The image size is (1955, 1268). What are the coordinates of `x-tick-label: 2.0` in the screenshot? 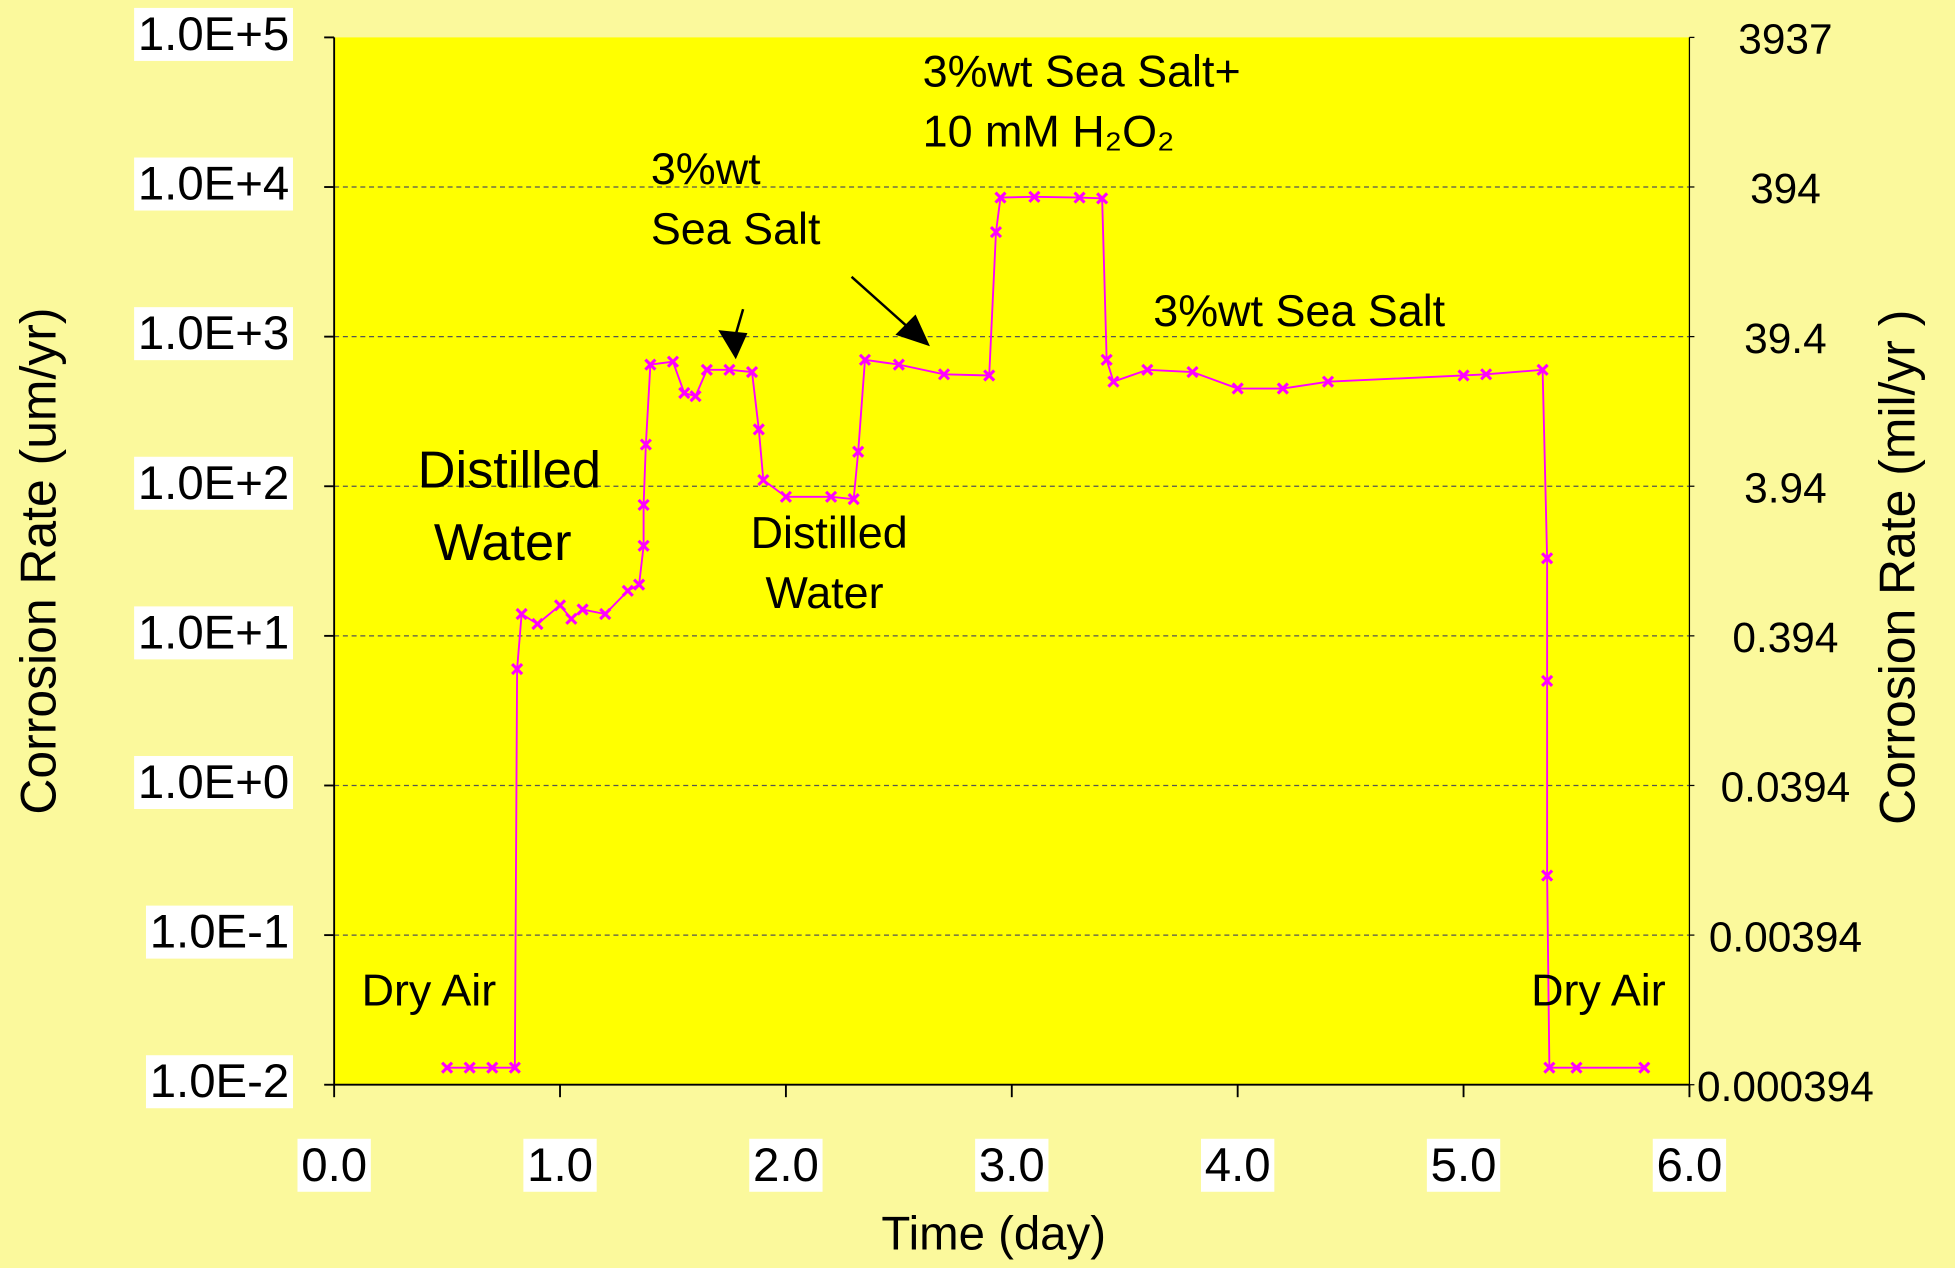 It's located at (786, 1165).